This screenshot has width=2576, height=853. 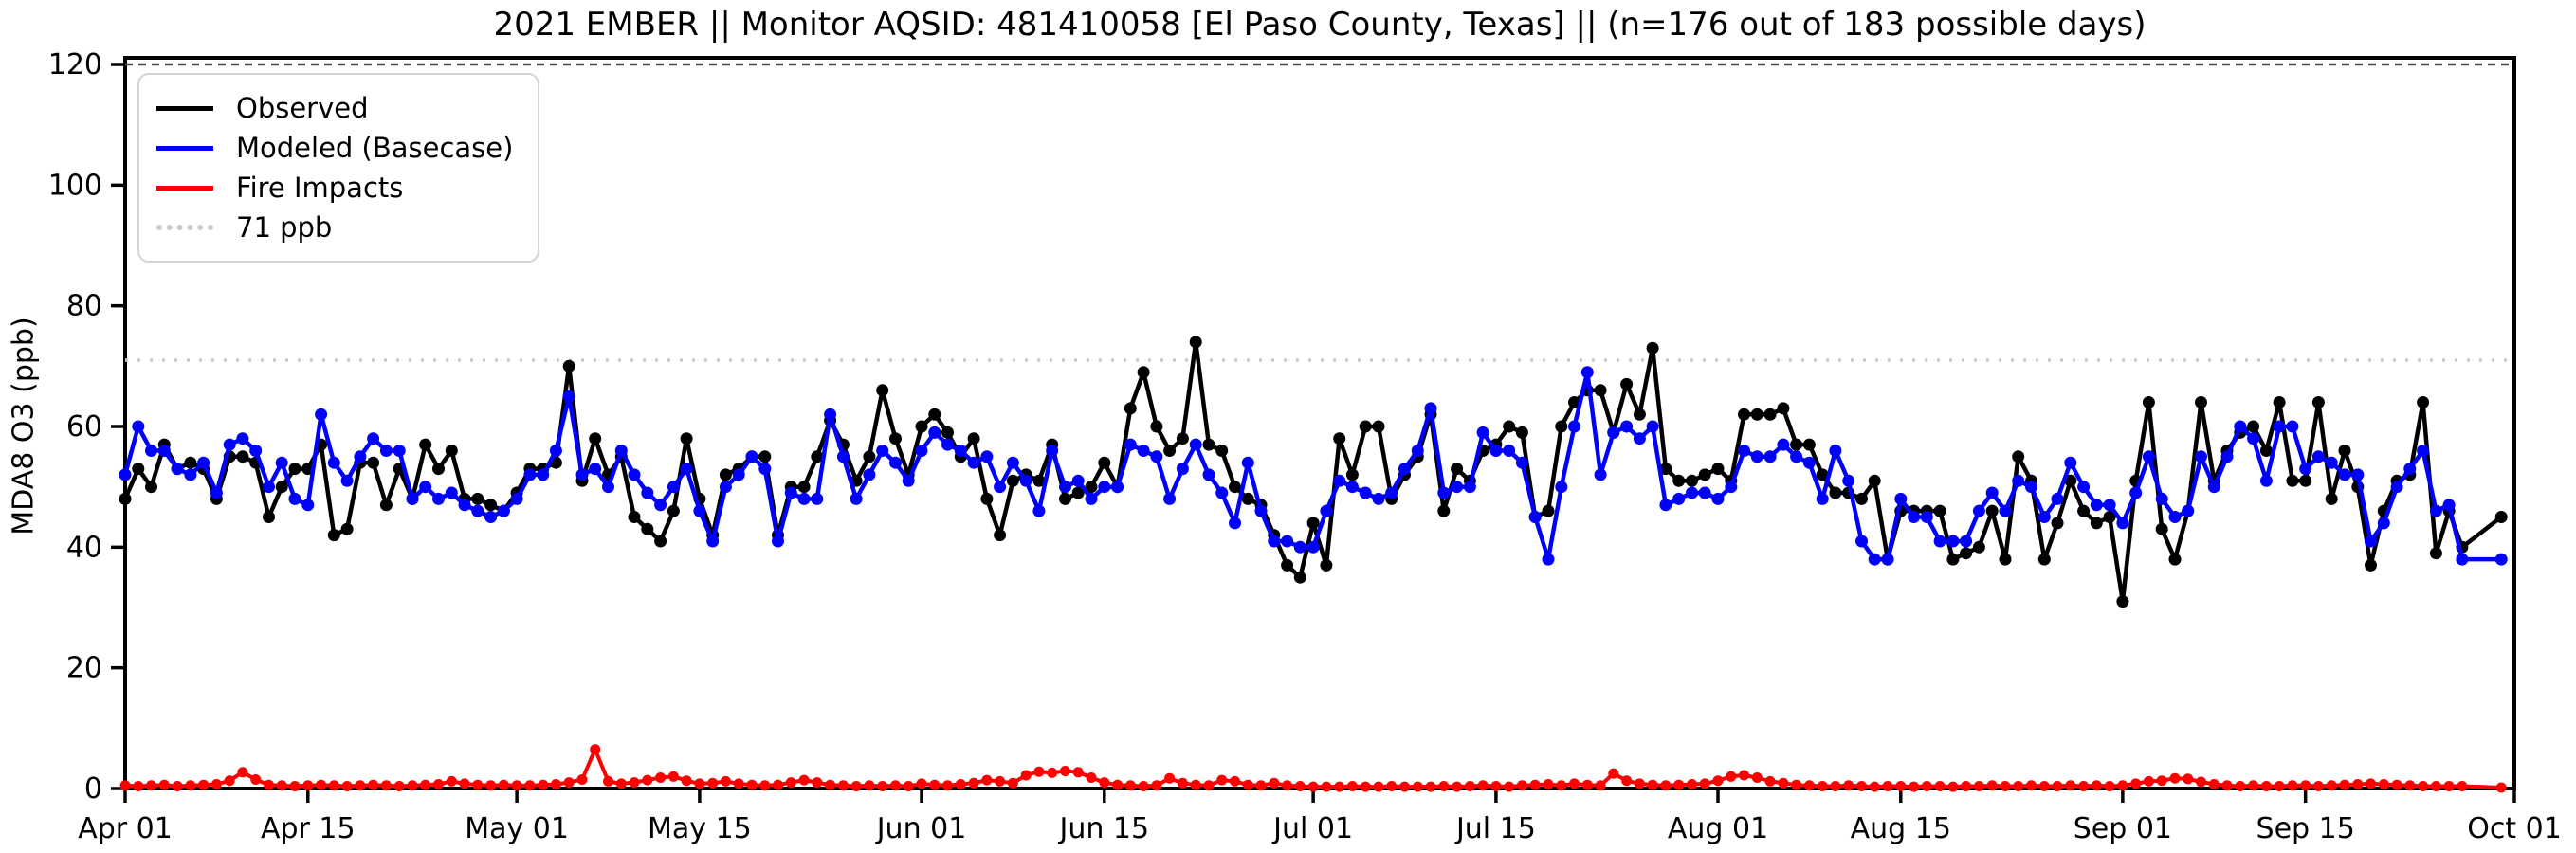 I want to click on legend-item-label: Fire Impacts, so click(x=320, y=188).